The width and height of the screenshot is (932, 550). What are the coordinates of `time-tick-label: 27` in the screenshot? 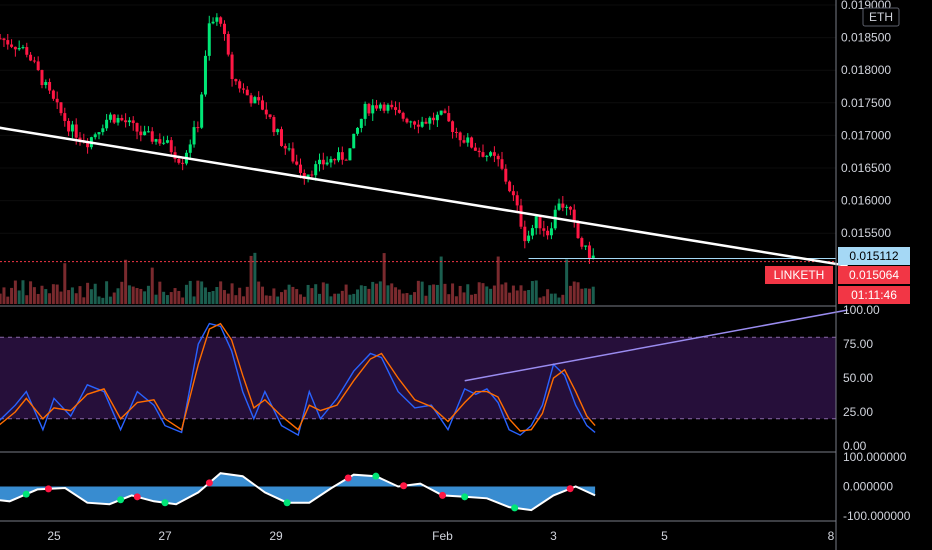 It's located at (165, 536).